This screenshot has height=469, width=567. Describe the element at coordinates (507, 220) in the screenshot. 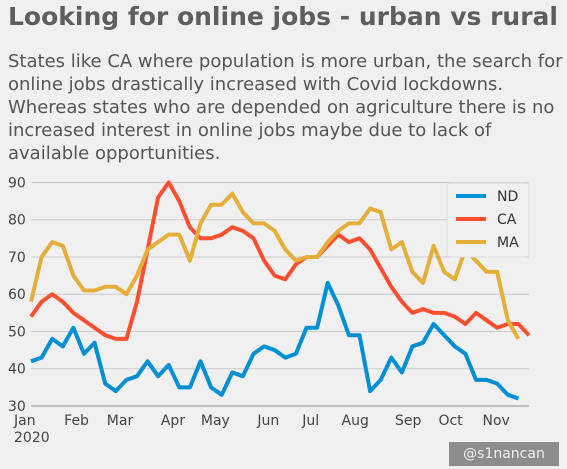

I see `legend-label-ca: CA` at that location.